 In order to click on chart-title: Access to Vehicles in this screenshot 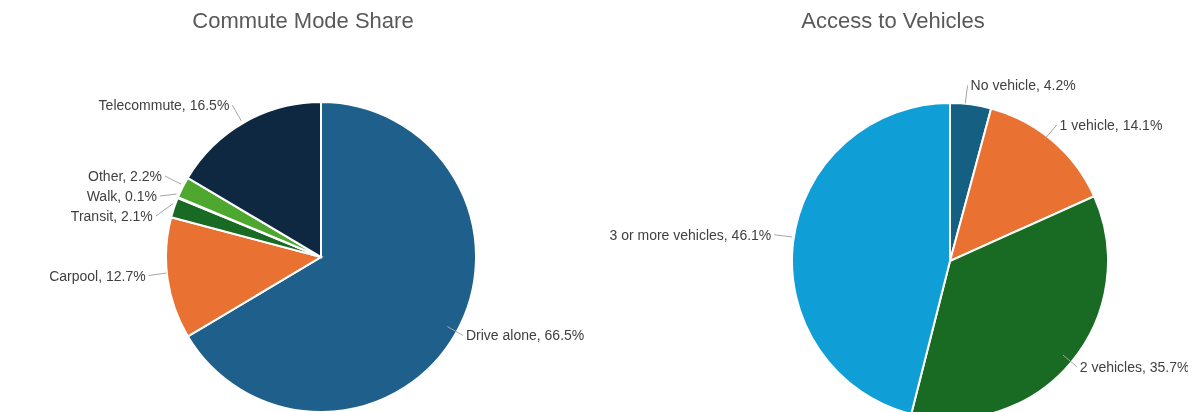, I will do `click(893, 21)`.